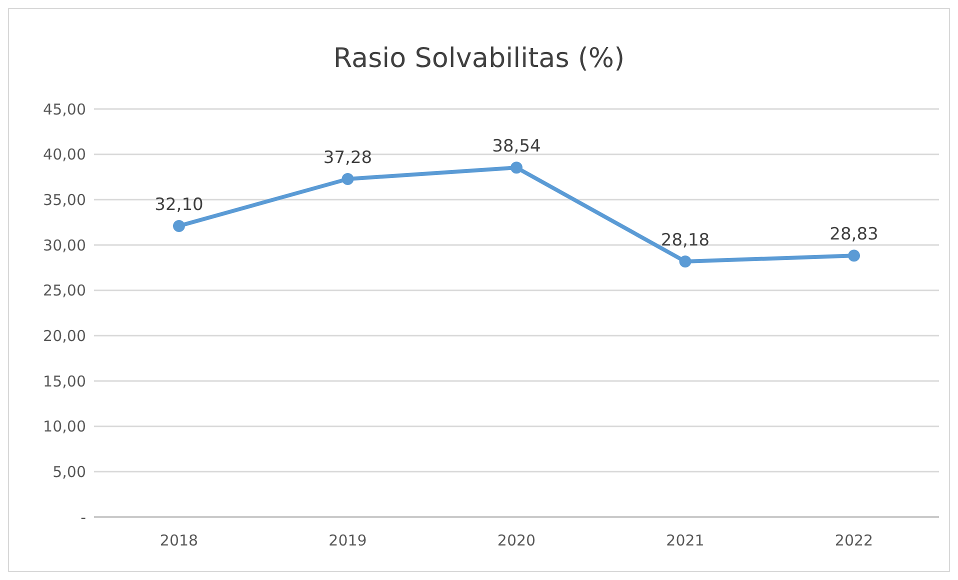 Image resolution: width=958 pixels, height=580 pixels. Describe the element at coordinates (479, 59) in the screenshot. I see `chart-title: Rasio Solvabilitas (%)` at that location.